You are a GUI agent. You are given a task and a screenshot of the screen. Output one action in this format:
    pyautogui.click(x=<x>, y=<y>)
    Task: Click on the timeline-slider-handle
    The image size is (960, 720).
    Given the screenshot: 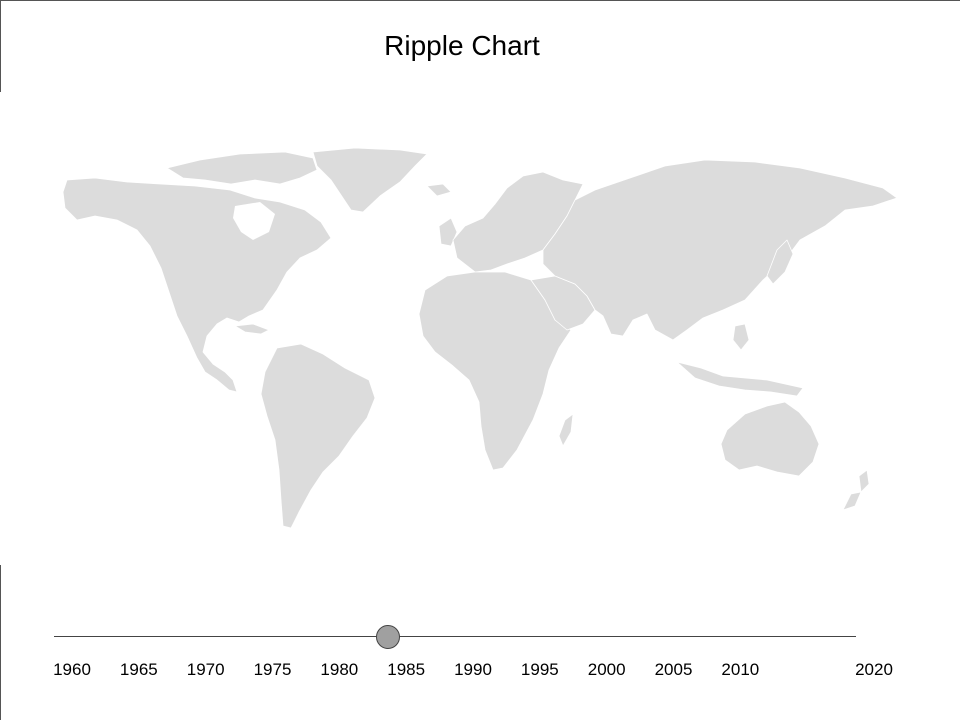 What is the action you would take?
    pyautogui.click(x=388, y=637)
    